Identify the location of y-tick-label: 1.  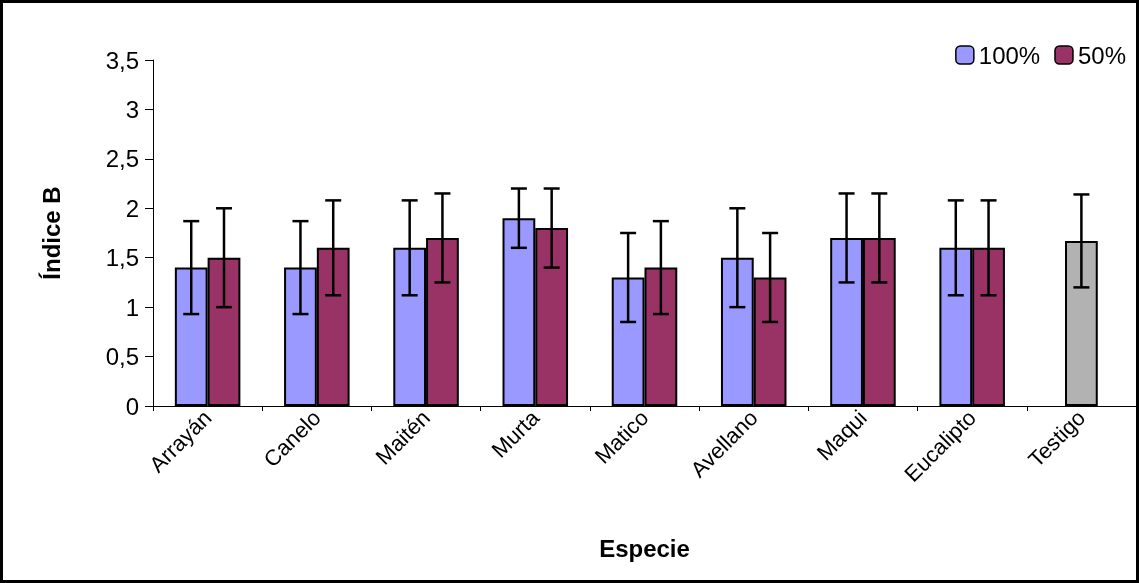
(132, 307).